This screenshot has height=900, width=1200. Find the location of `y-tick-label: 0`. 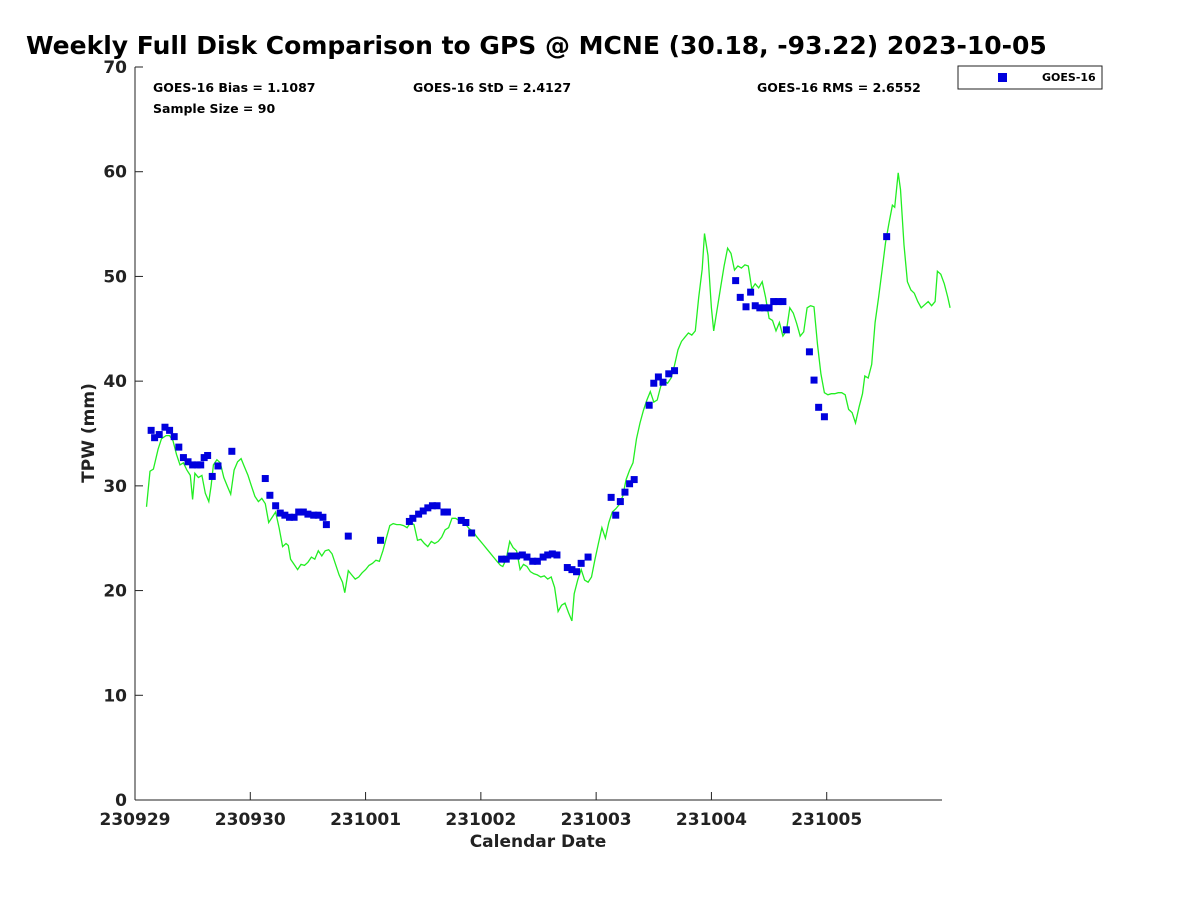

y-tick-label: 0 is located at coordinates (121, 801).